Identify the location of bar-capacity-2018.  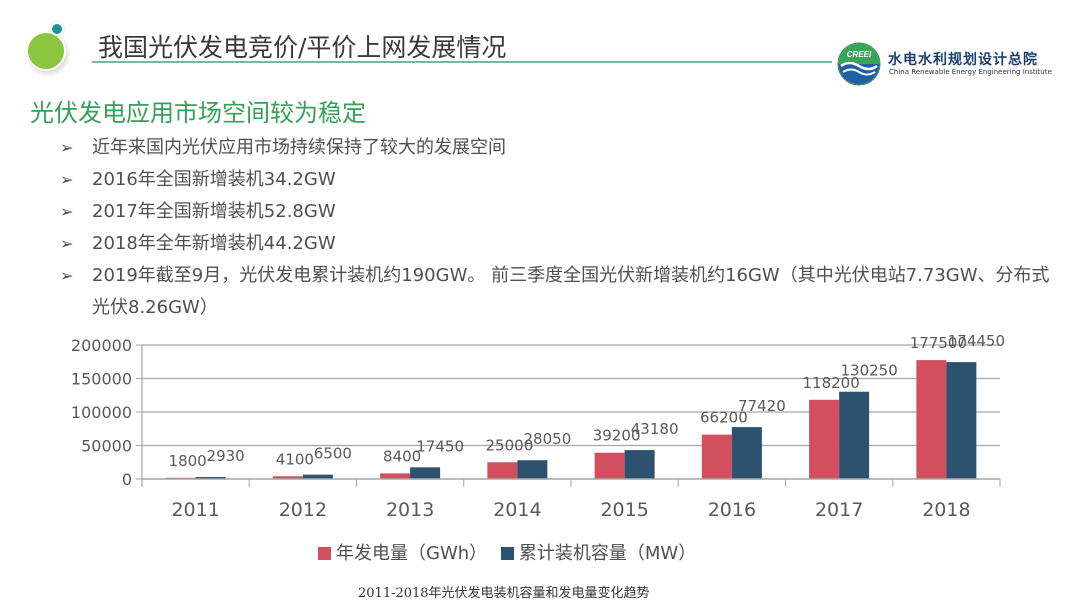
(961, 420).